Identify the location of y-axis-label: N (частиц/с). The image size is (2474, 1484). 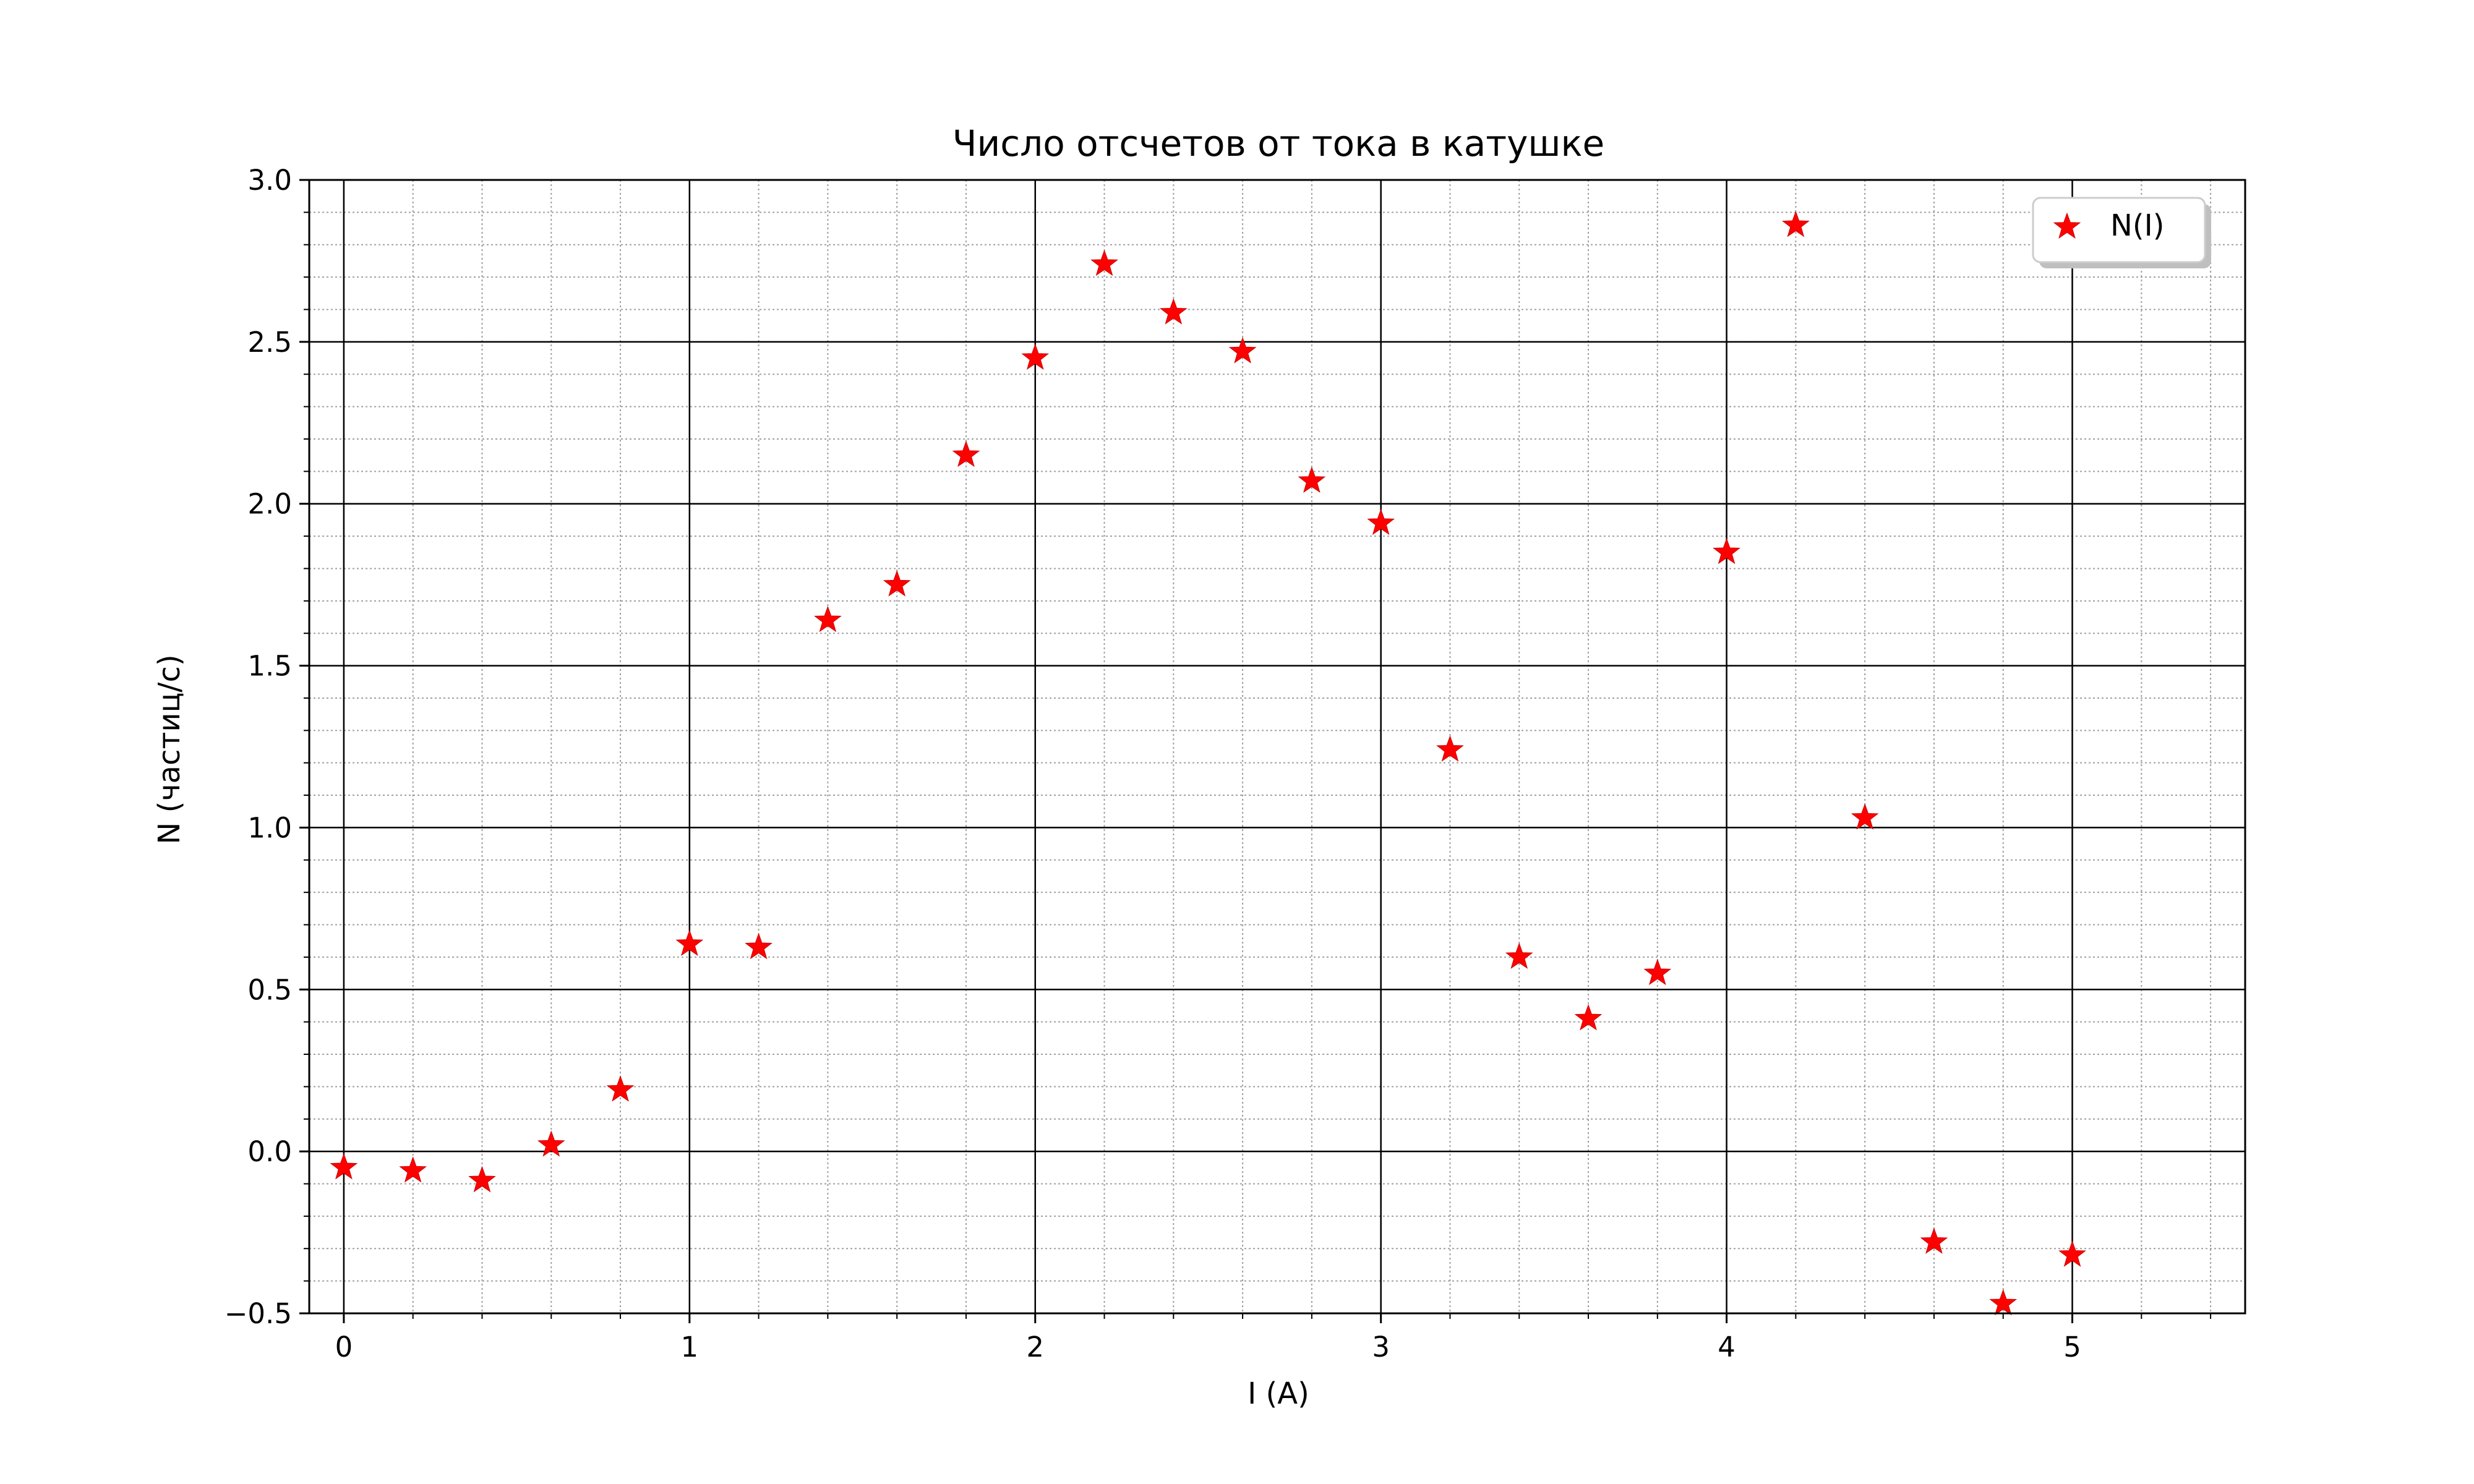
(169, 749).